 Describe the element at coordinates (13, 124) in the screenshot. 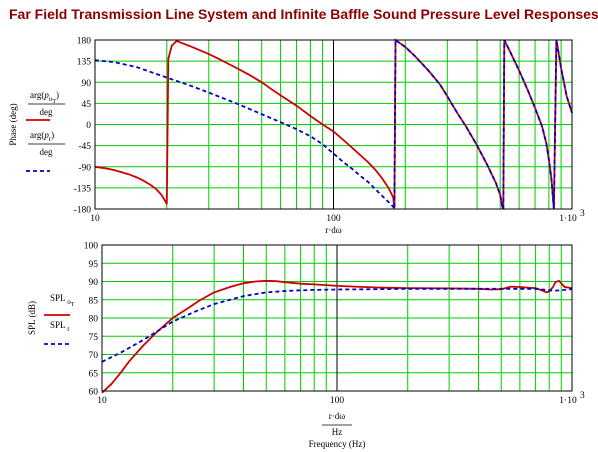

I see `phase-ylabel: Phase (deg)` at that location.